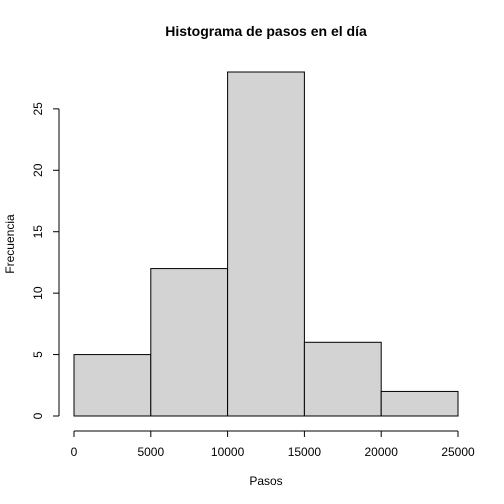 This screenshot has width=504, height=504. Describe the element at coordinates (38, 293) in the screenshot. I see `y-tick-label-2: 10` at that location.